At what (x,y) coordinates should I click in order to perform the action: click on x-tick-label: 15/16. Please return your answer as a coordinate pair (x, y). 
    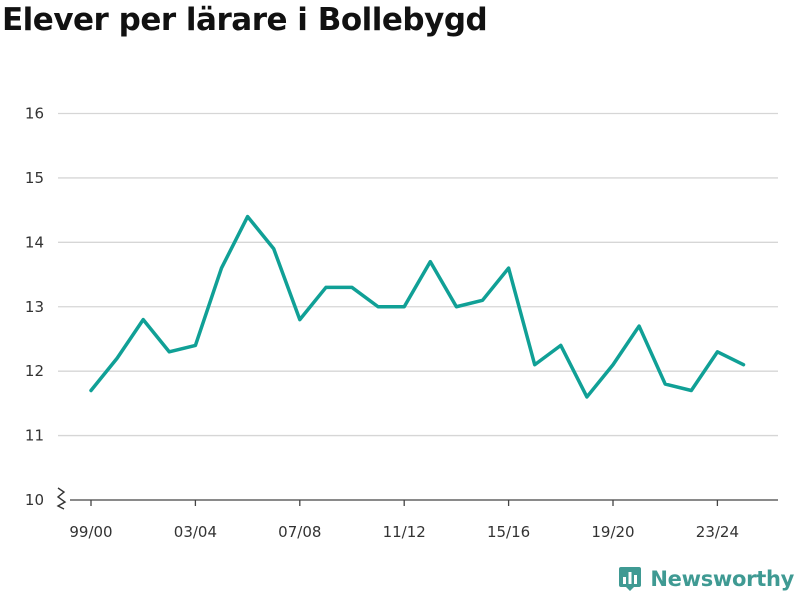
    Looking at the image, I should click on (508, 532).